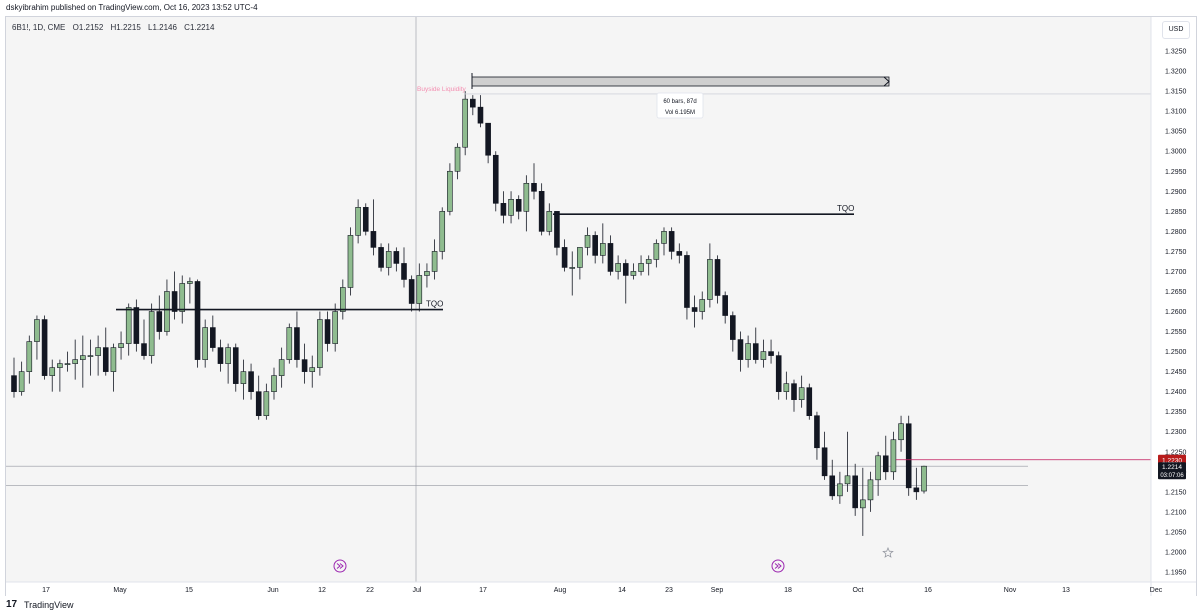 This screenshot has height=614, width=1200. What do you see at coordinates (272, 590) in the screenshot?
I see `time-tick-label: Jun` at bounding box center [272, 590].